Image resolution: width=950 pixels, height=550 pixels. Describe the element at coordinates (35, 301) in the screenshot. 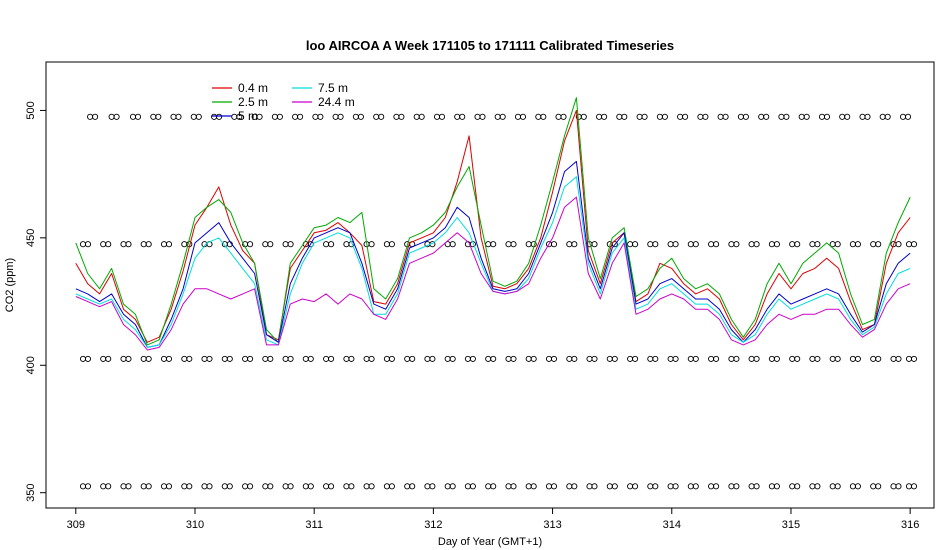

I see `y-axis: 350 400 450 500` at that location.